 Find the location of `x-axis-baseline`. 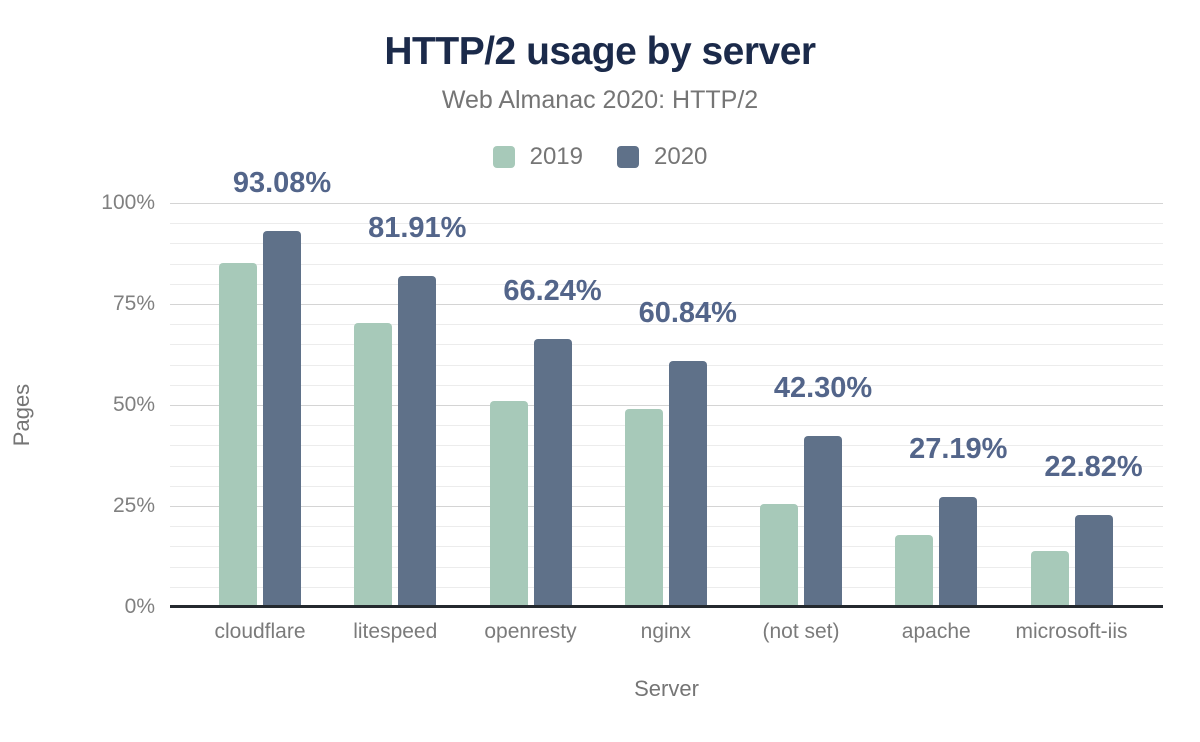

x-axis-baseline is located at coordinates (666, 606).